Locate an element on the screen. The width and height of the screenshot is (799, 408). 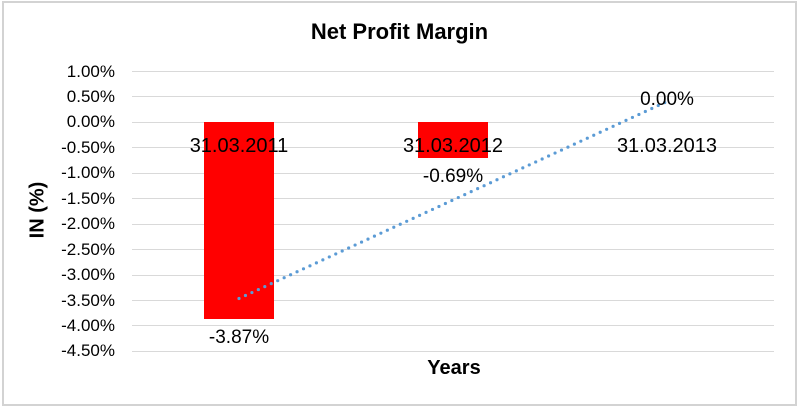
y-tick-label: -3.50% is located at coordinates (88, 300).